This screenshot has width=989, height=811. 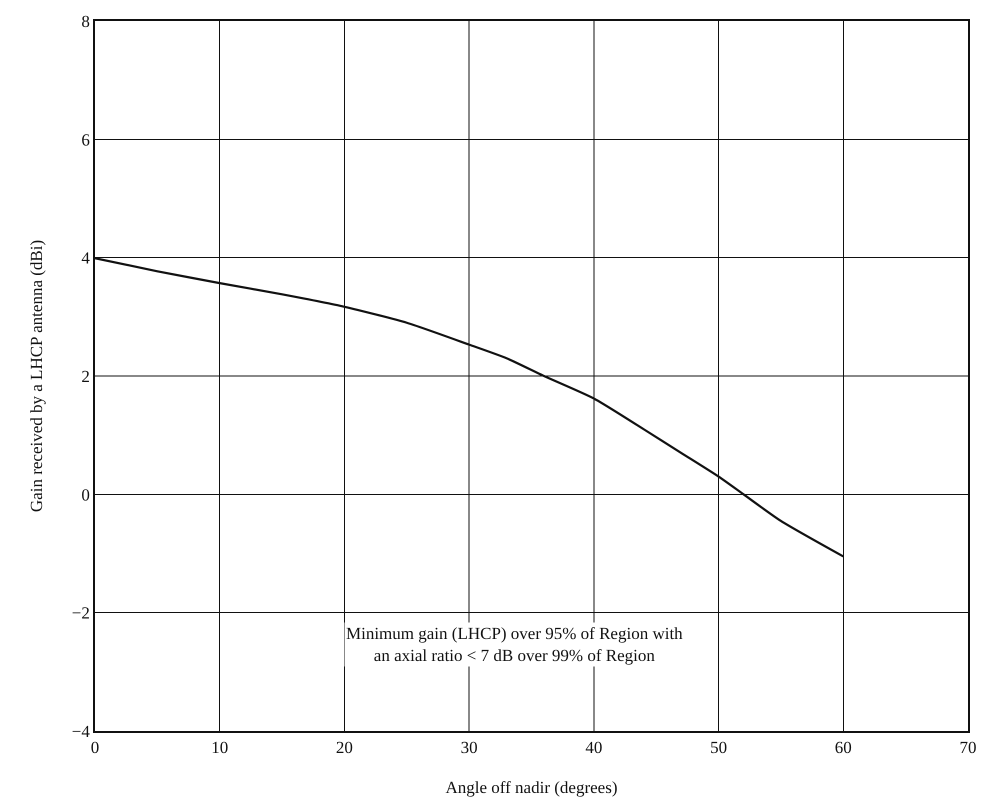 I want to click on y-tick-label: 8, so click(x=85, y=21).